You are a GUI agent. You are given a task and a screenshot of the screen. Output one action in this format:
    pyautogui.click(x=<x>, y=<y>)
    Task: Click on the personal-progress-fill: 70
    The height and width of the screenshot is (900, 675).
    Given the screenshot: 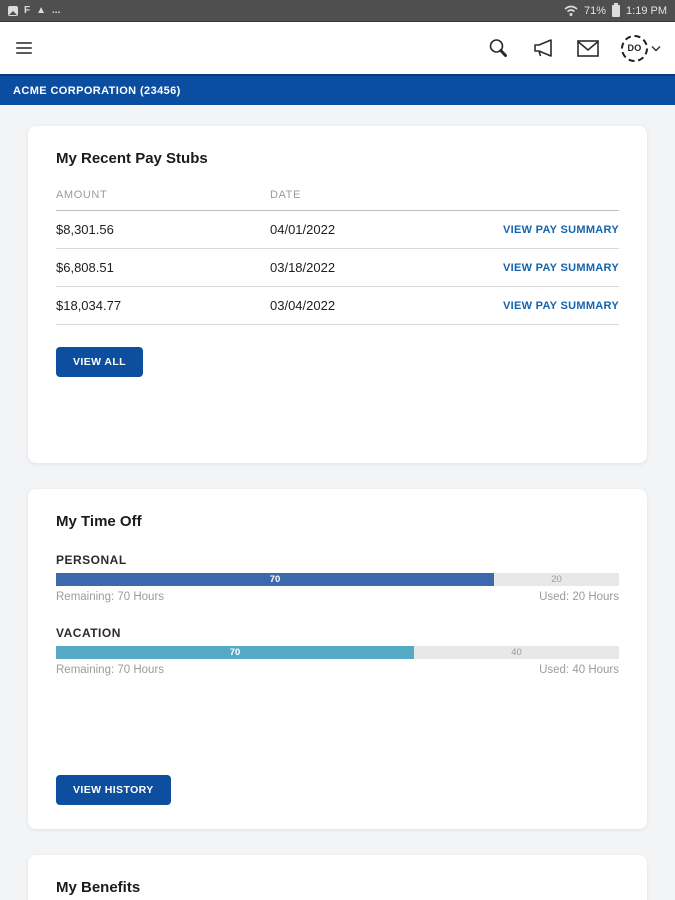 What is the action you would take?
    pyautogui.click(x=275, y=579)
    